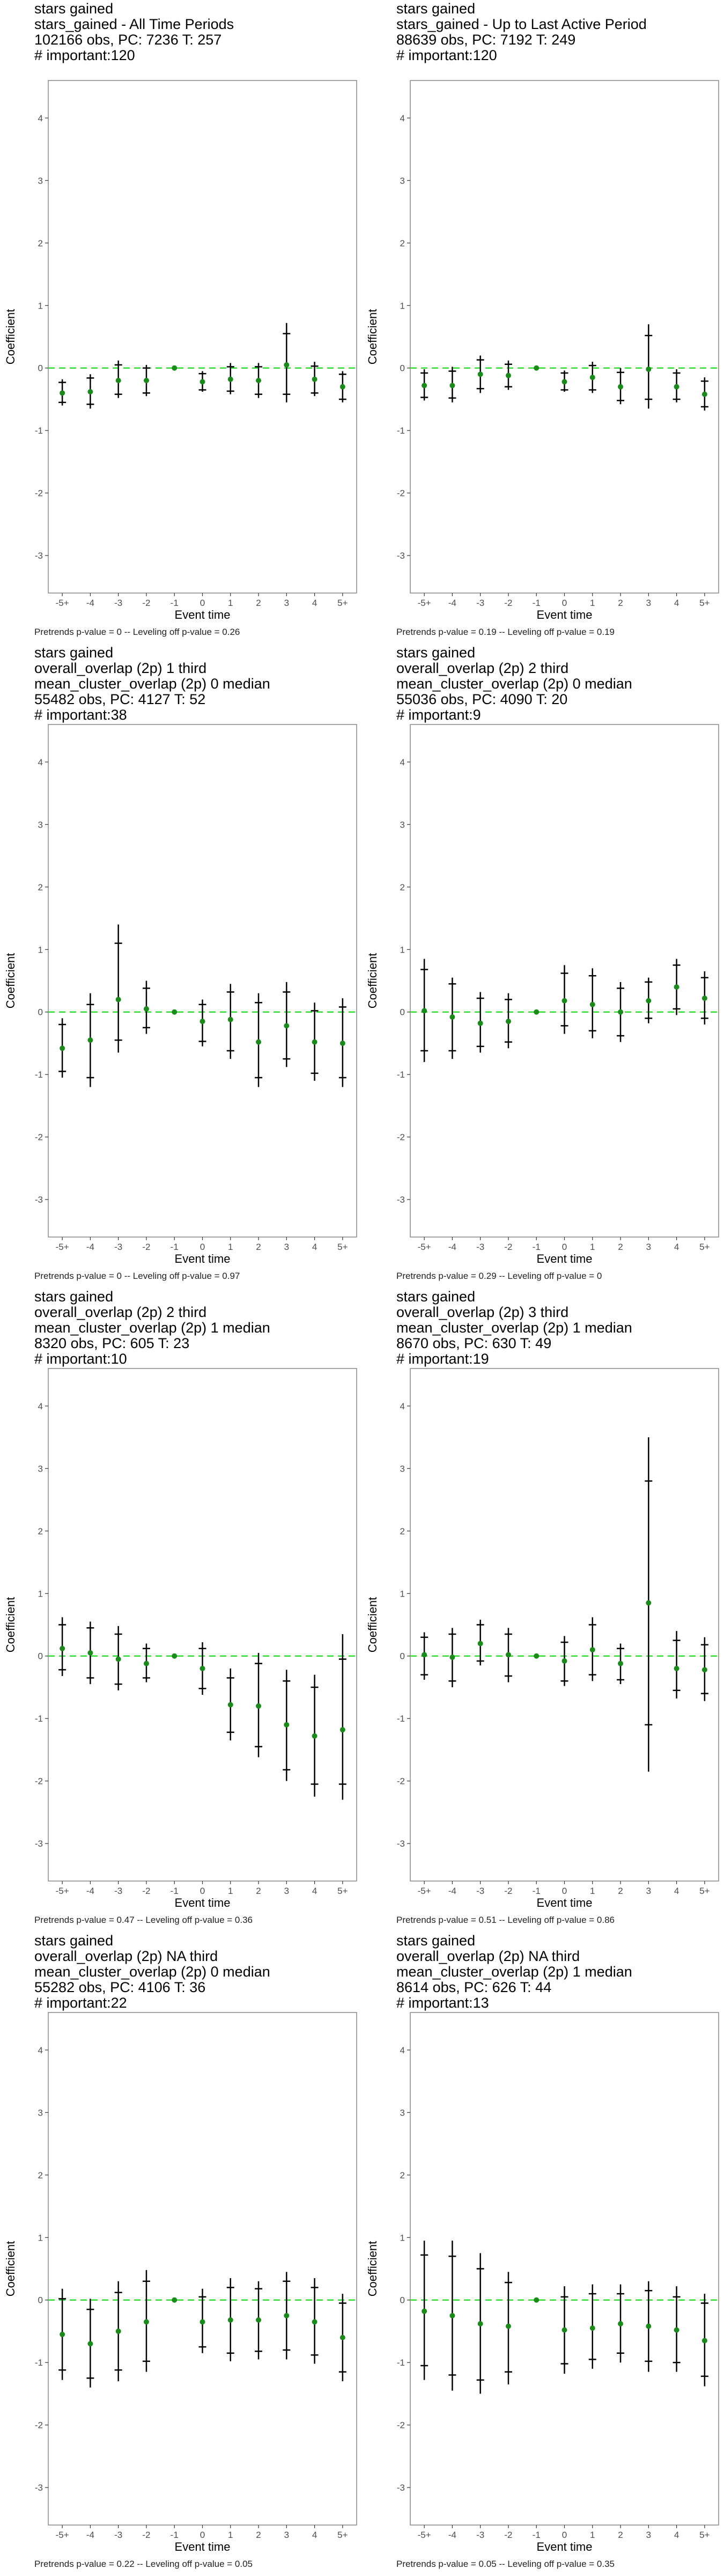 The width and height of the screenshot is (724, 2576). I want to click on chart-title-line: 55036 obs, PC: 4090 T: 20, so click(482, 699).